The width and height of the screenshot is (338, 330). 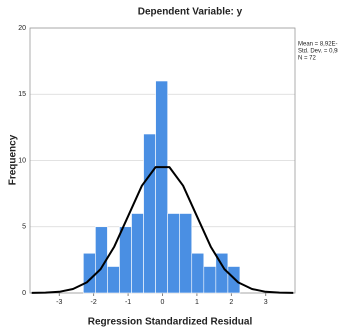 What do you see at coordinates (59, 302) in the screenshot?
I see `x-tick-label: -3` at bounding box center [59, 302].